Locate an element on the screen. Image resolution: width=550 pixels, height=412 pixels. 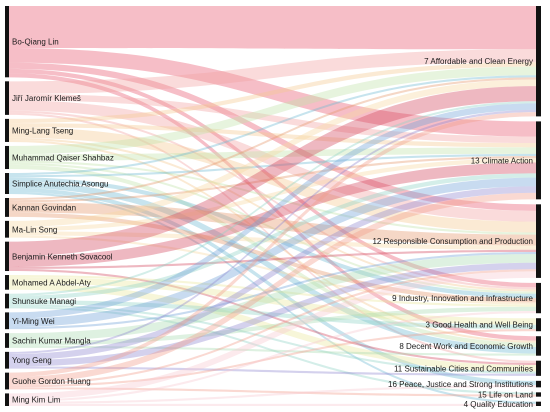
target-node-4-quality-education is located at coordinates (538, 403).